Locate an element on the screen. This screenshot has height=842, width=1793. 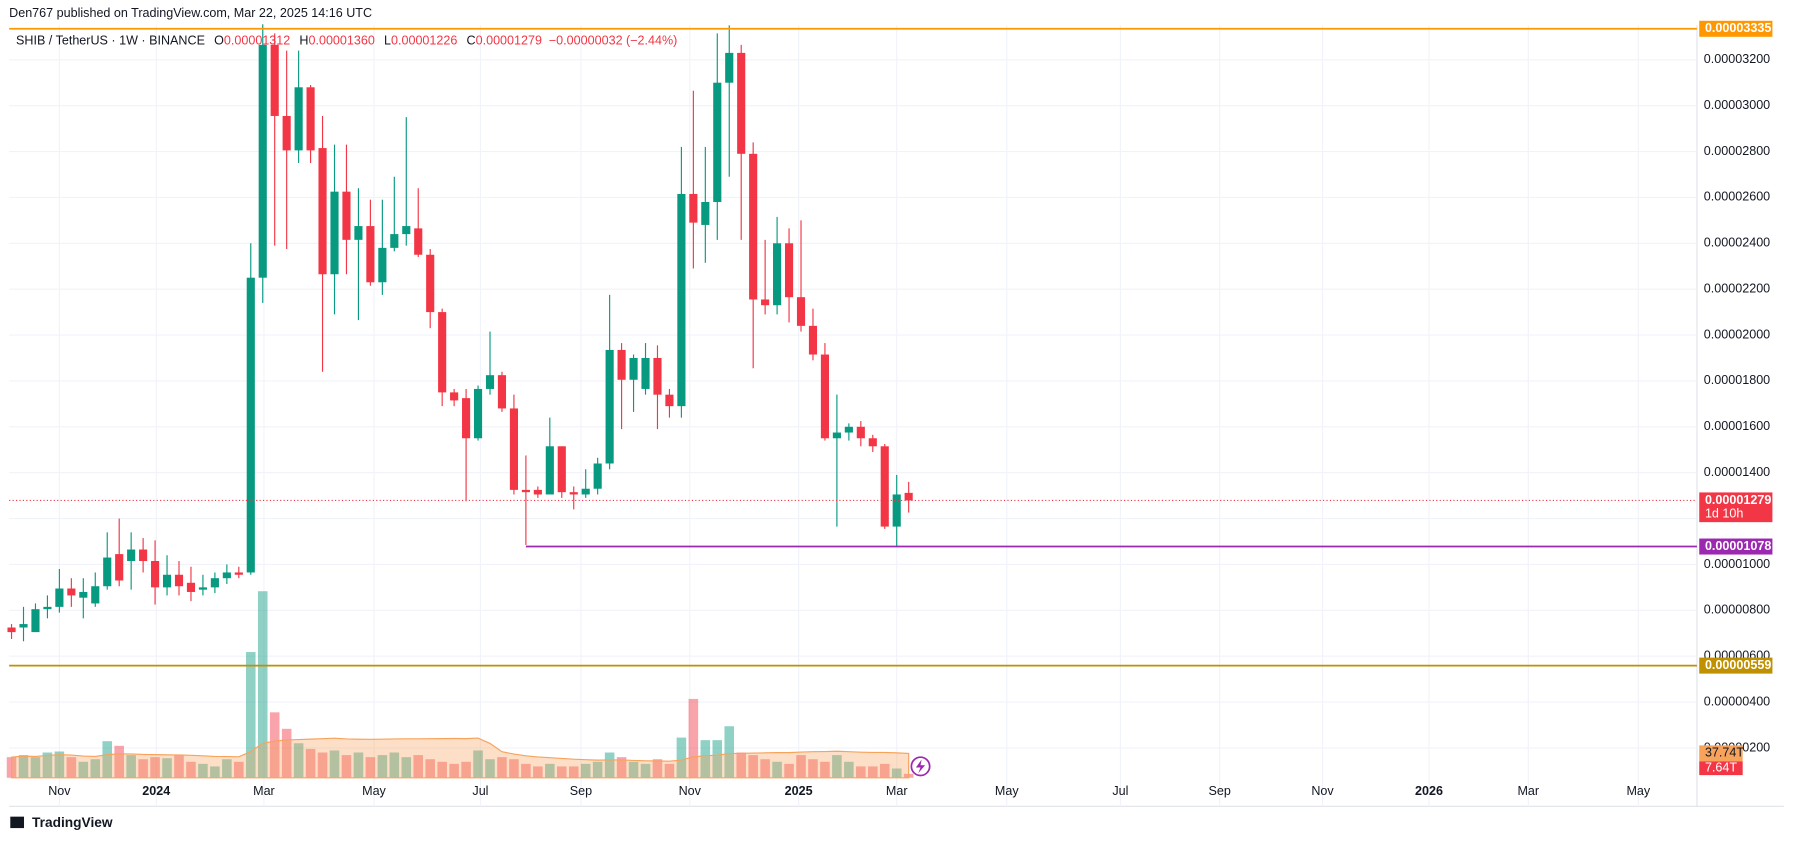
x-tick-label: Sep is located at coordinates (1219, 791).